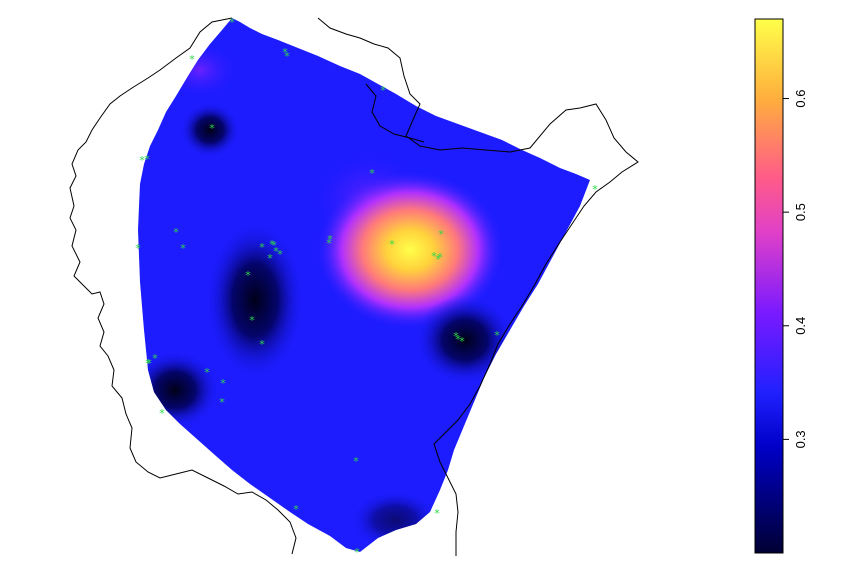 The height and width of the screenshot is (574, 841). Describe the element at coordinates (800, 212) in the screenshot. I see `legend-tick-label: 0.5` at that location.